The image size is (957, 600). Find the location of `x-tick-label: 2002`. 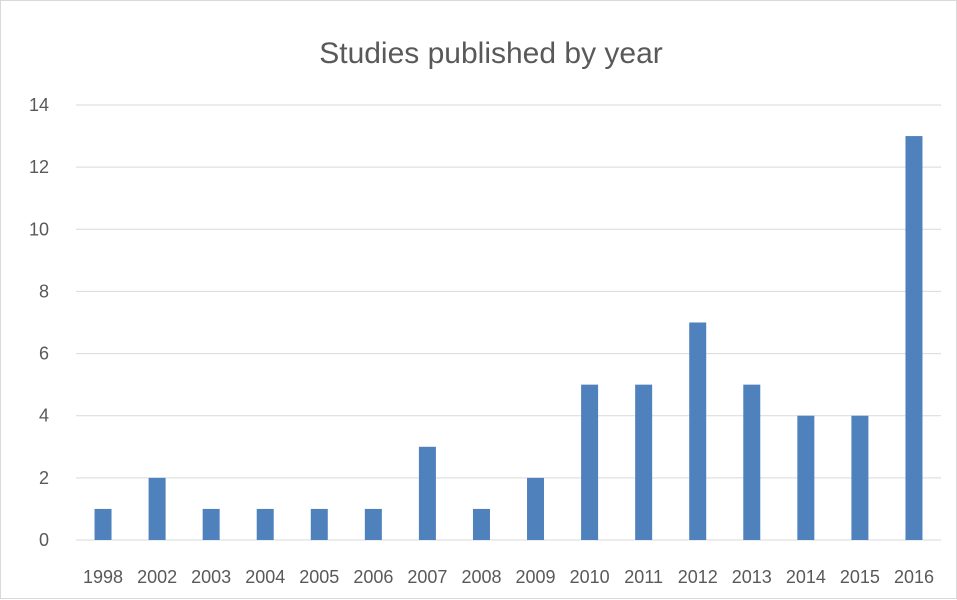

x-tick-label: 2002 is located at coordinates (157, 577).